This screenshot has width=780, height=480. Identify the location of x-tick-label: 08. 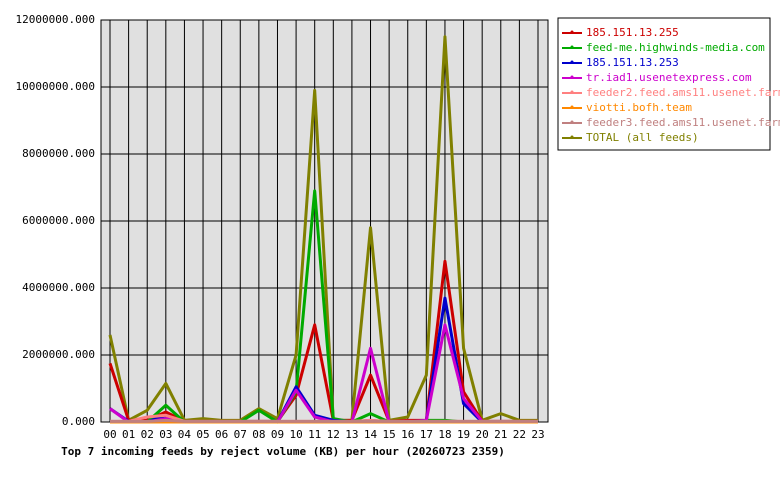
(258, 434).